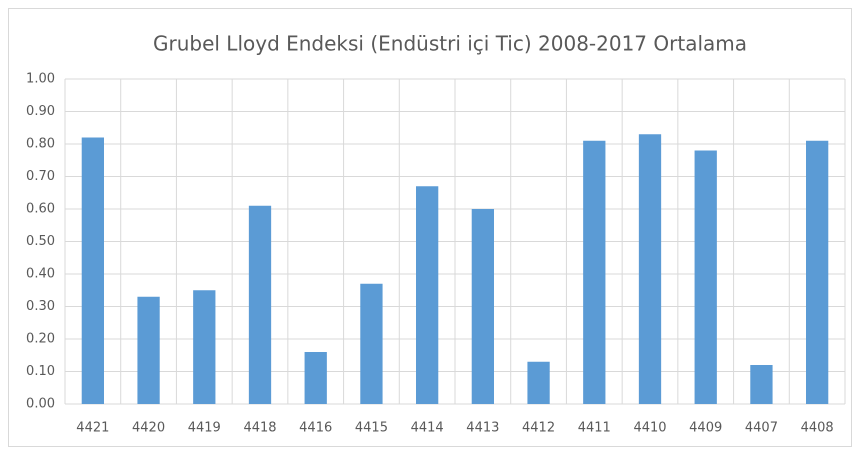  What do you see at coordinates (40, 209) in the screenshot?
I see `y-tick-label: 0.60` at bounding box center [40, 209].